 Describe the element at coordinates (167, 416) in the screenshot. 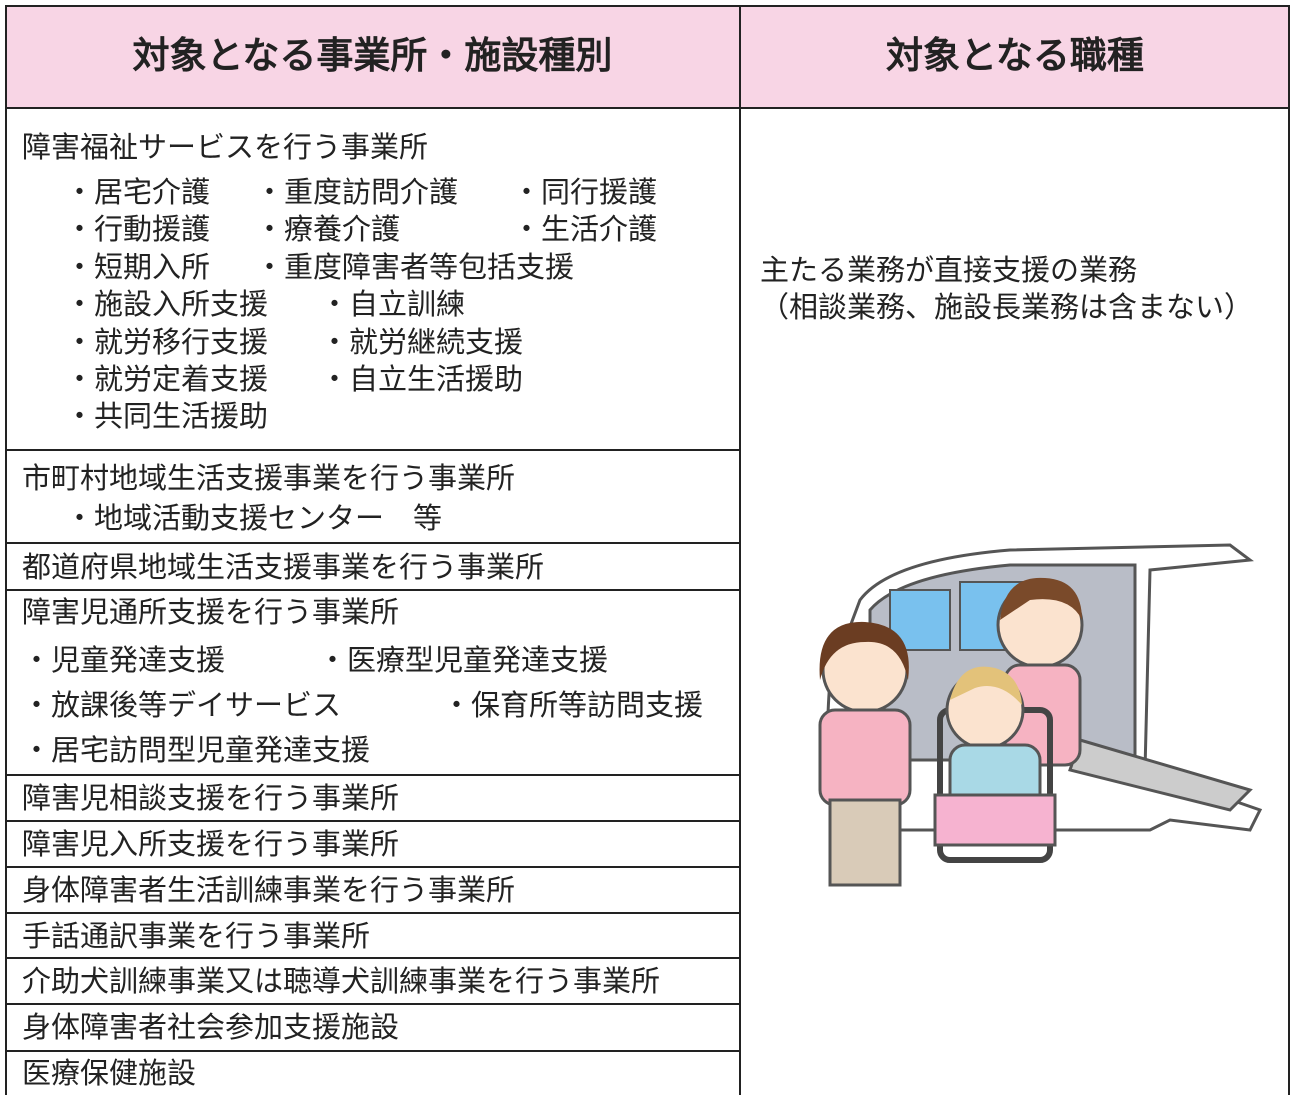

I see `row-item: ・共同生活援助` at that location.